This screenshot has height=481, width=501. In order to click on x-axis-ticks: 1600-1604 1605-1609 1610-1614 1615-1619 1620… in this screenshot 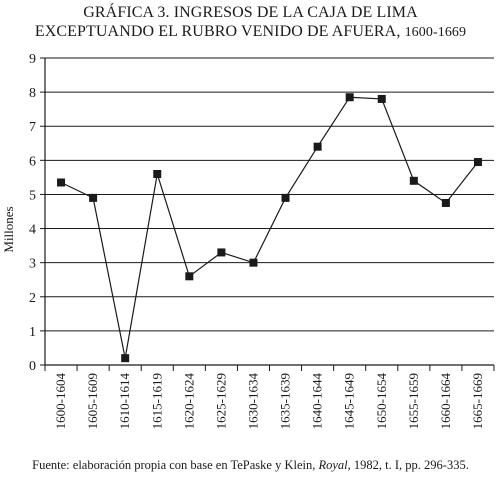, I will do `click(269, 397)`.